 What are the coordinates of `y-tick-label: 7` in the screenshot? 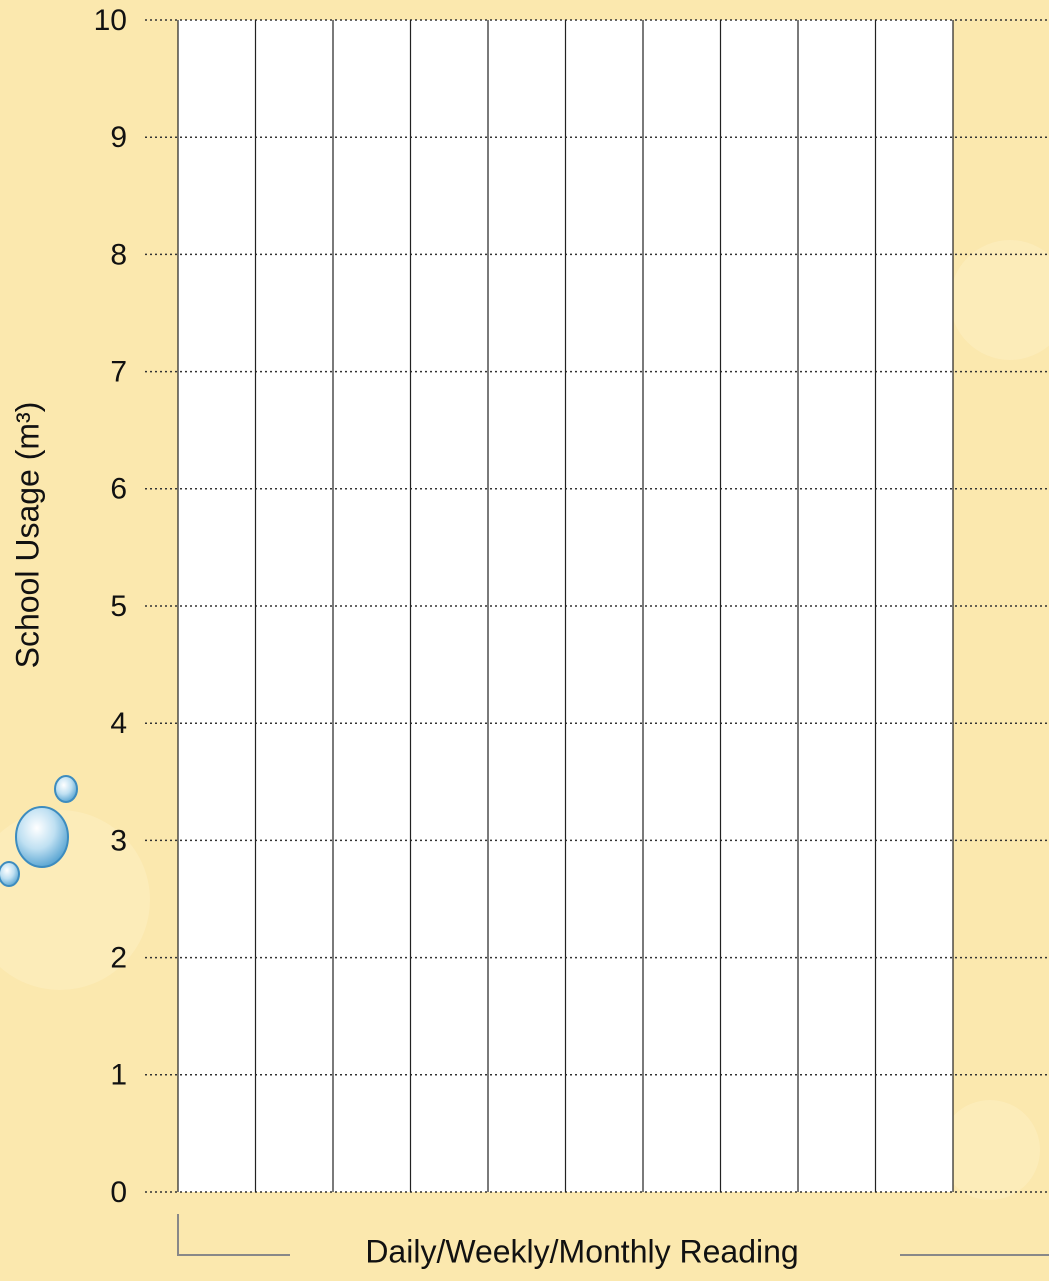 It's located at (118, 372).